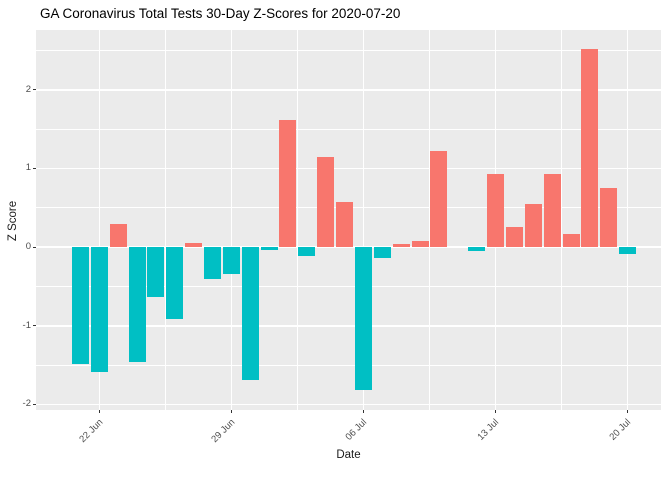 The image size is (672, 480). I want to click on y-tick-label: 2, so click(28, 89).